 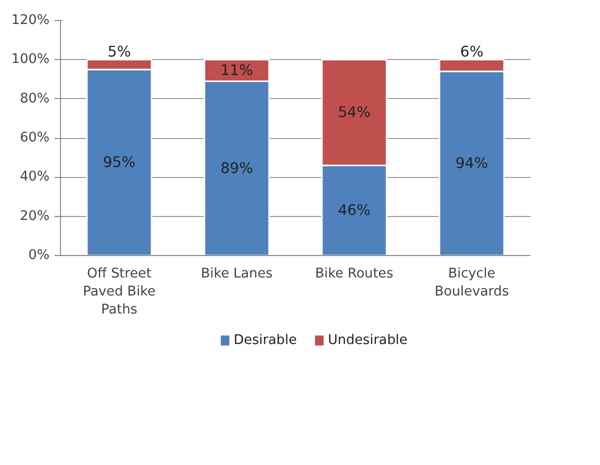 I want to click on data-label: 54%, so click(x=354, y=113).